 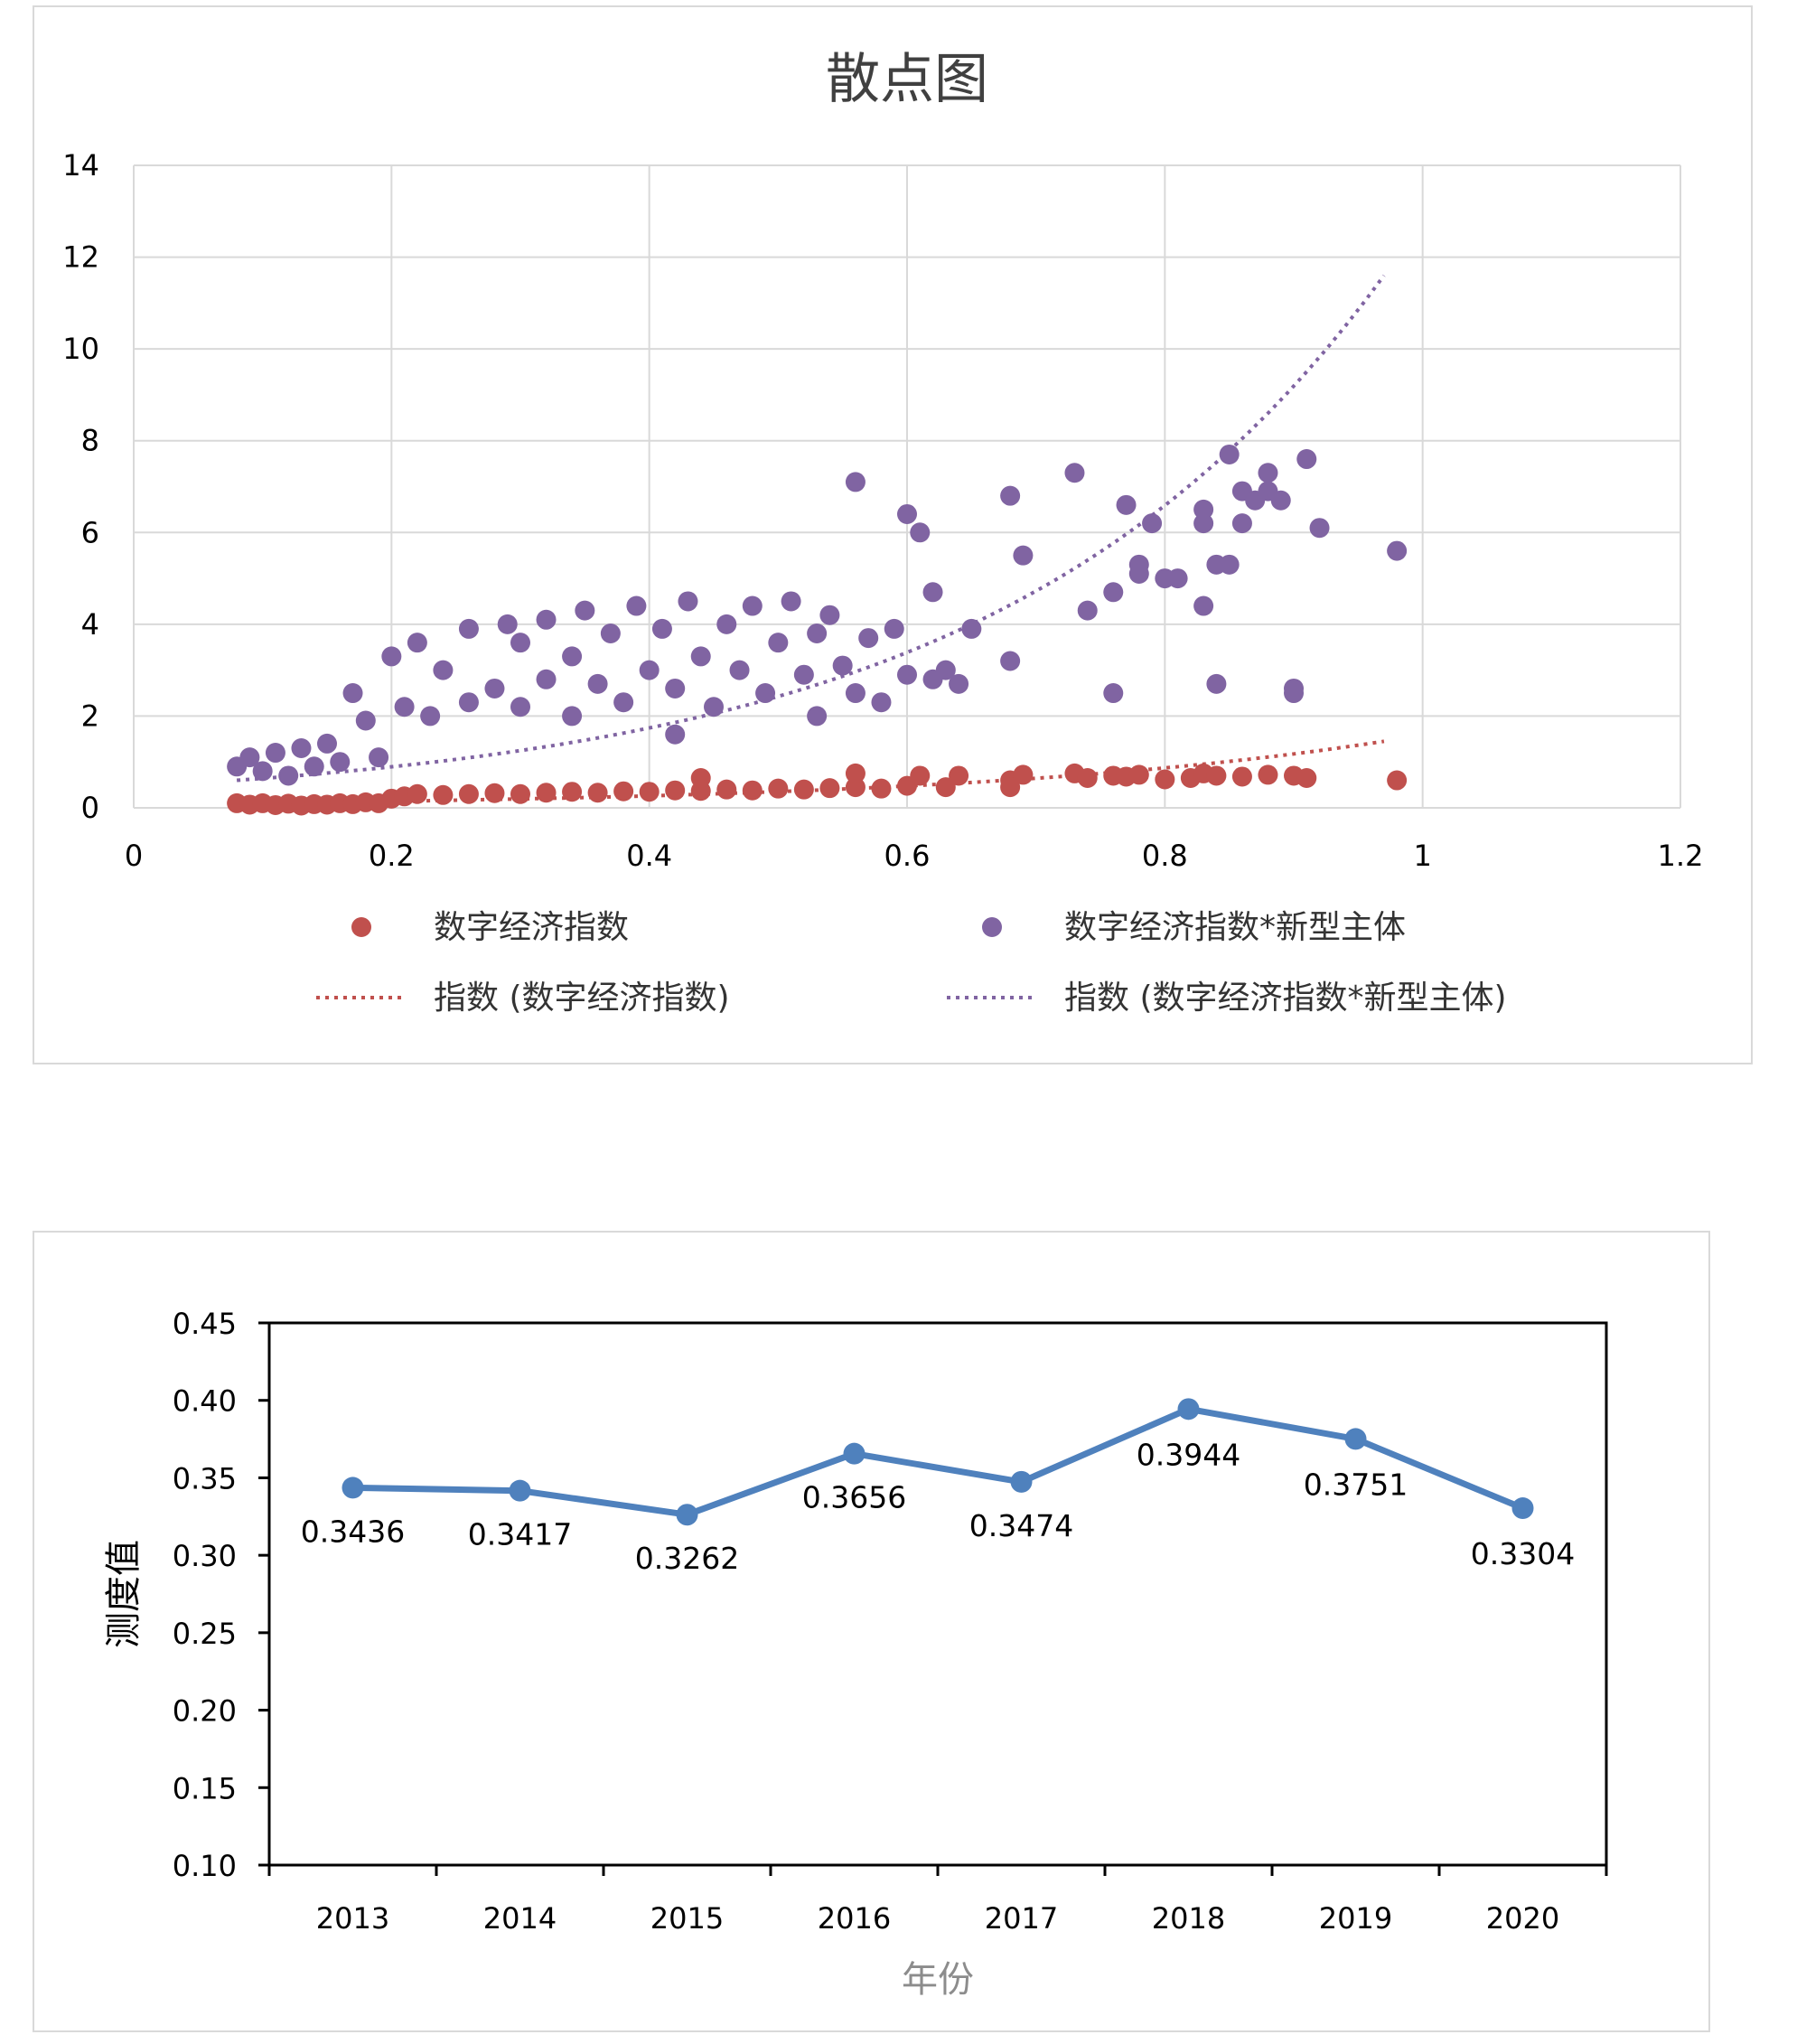 I want to click on y-tick-label: 0.25, so click(x=205, y=1634).